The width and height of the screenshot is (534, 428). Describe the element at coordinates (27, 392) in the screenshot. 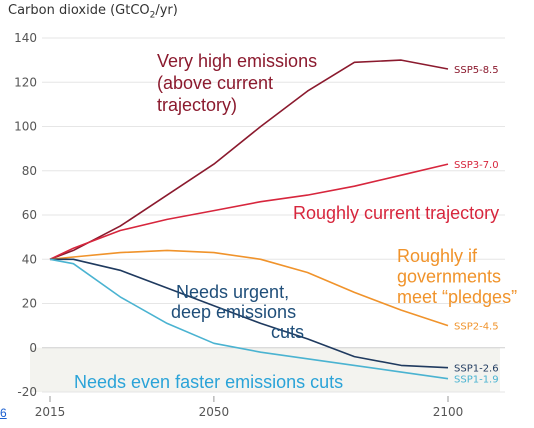

I see `y-tick-label: -20` at that location.